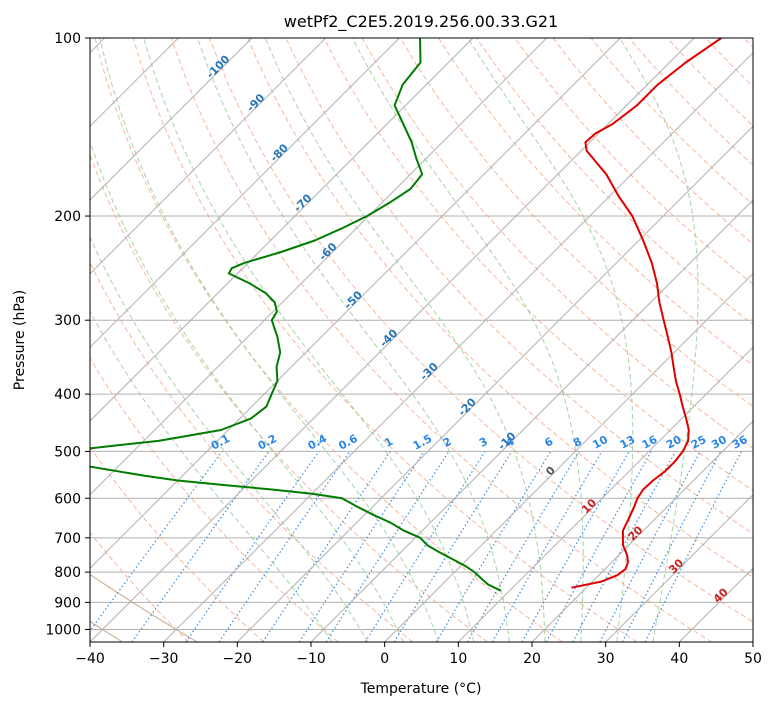 The image size is (775, 708). Describe the element at coordinates (458, 659) in the screenshot. I see `x-tick-label: 10` at that location.